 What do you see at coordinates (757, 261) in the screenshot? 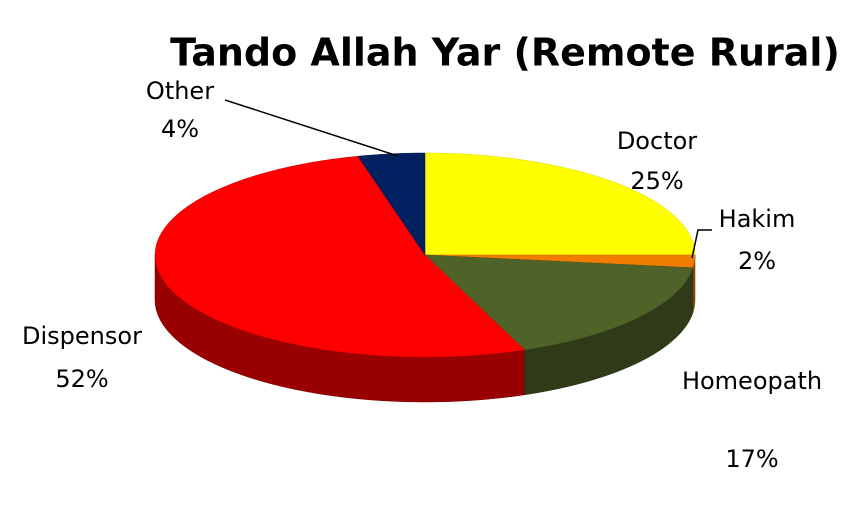
I see `slice-value-label: 2%` at bounding box center [757, 261].